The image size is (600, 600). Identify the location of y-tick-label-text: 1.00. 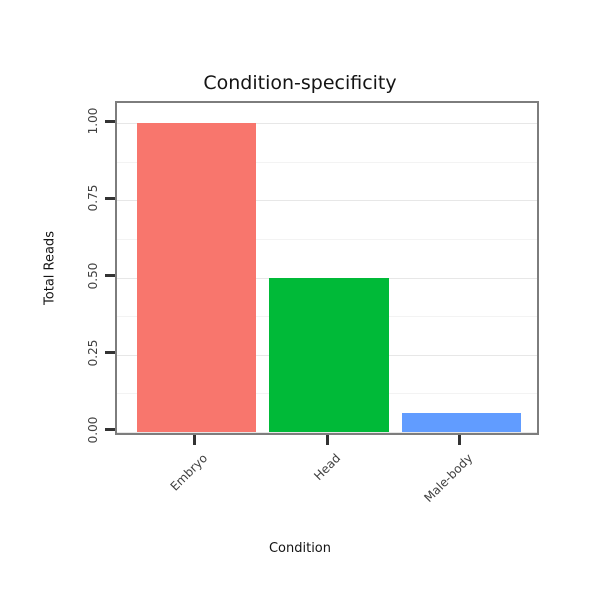
(93, 121).